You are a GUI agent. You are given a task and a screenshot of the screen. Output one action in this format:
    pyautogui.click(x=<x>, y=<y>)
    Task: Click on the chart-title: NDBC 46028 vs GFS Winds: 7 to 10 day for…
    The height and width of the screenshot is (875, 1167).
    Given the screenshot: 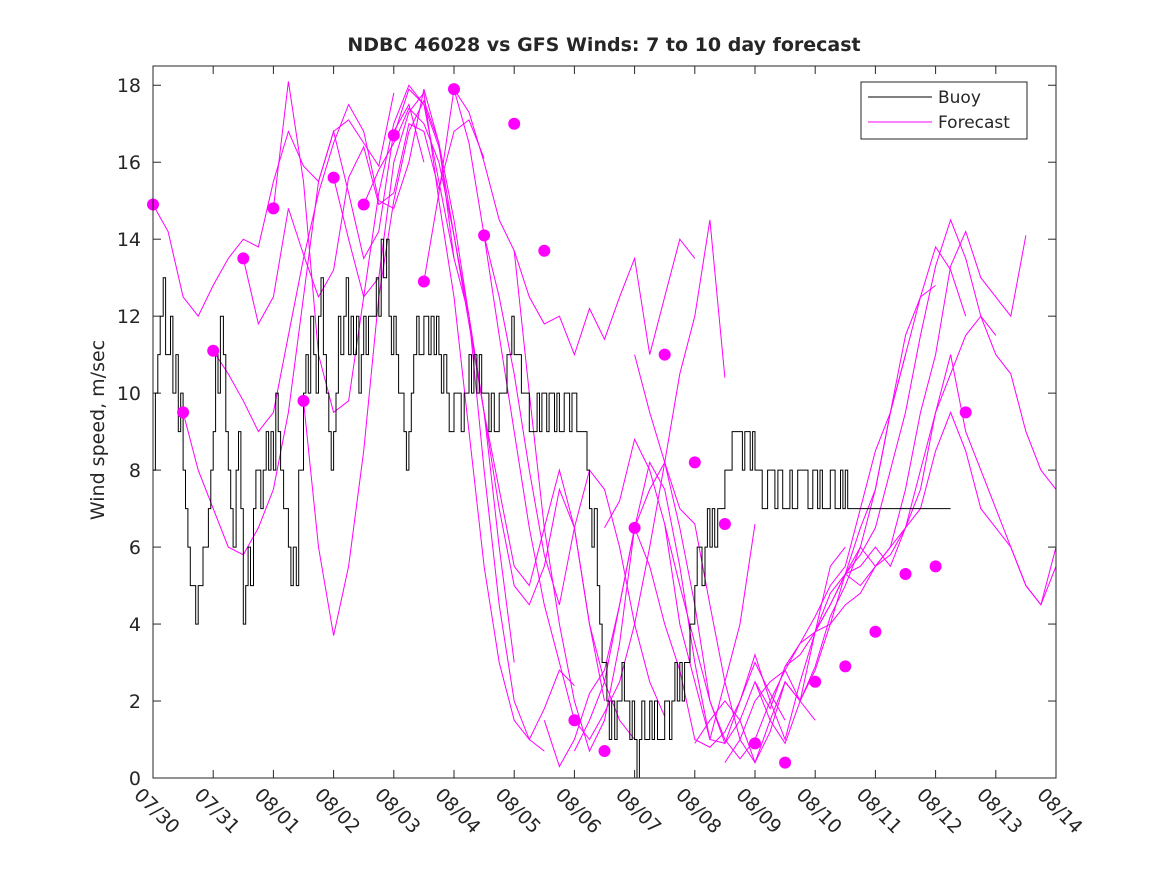 What is the action you would take?
    pyautogui.click(x=603, y=45)
    